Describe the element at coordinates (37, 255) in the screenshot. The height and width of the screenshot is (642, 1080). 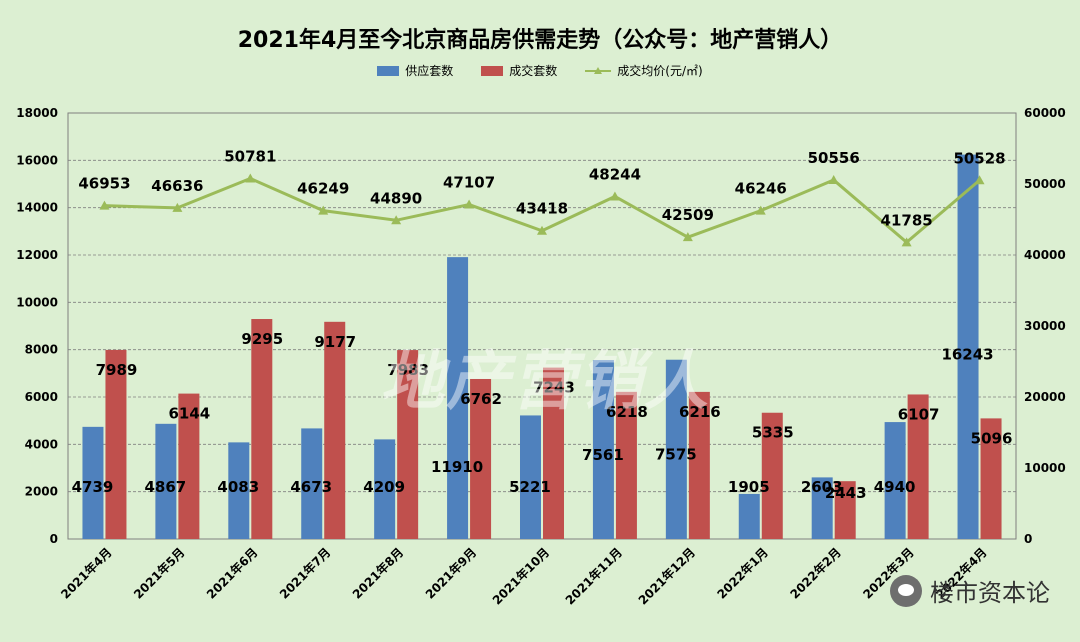
I see `y-tick-left: 12000` at that location.